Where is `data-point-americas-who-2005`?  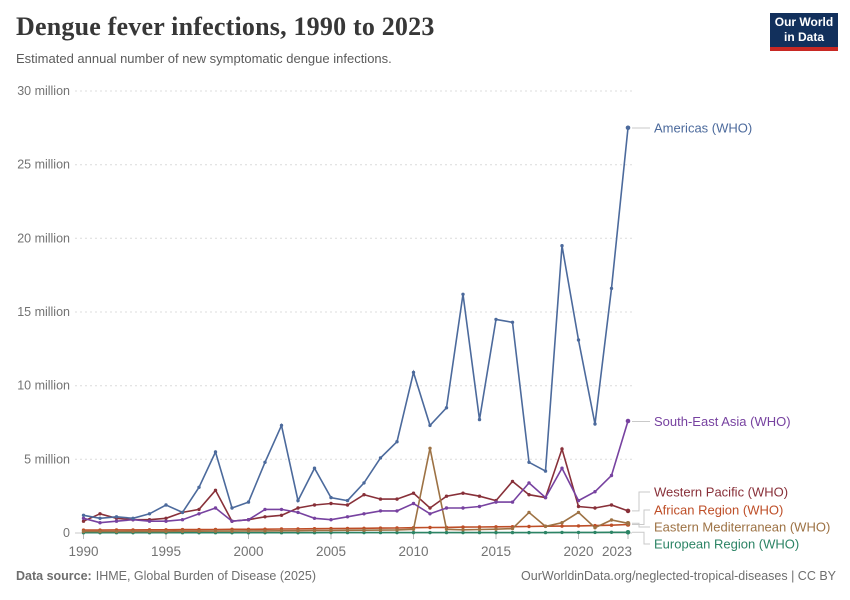
data-point-americas-who-2005 is located at coordinates (331, 497).